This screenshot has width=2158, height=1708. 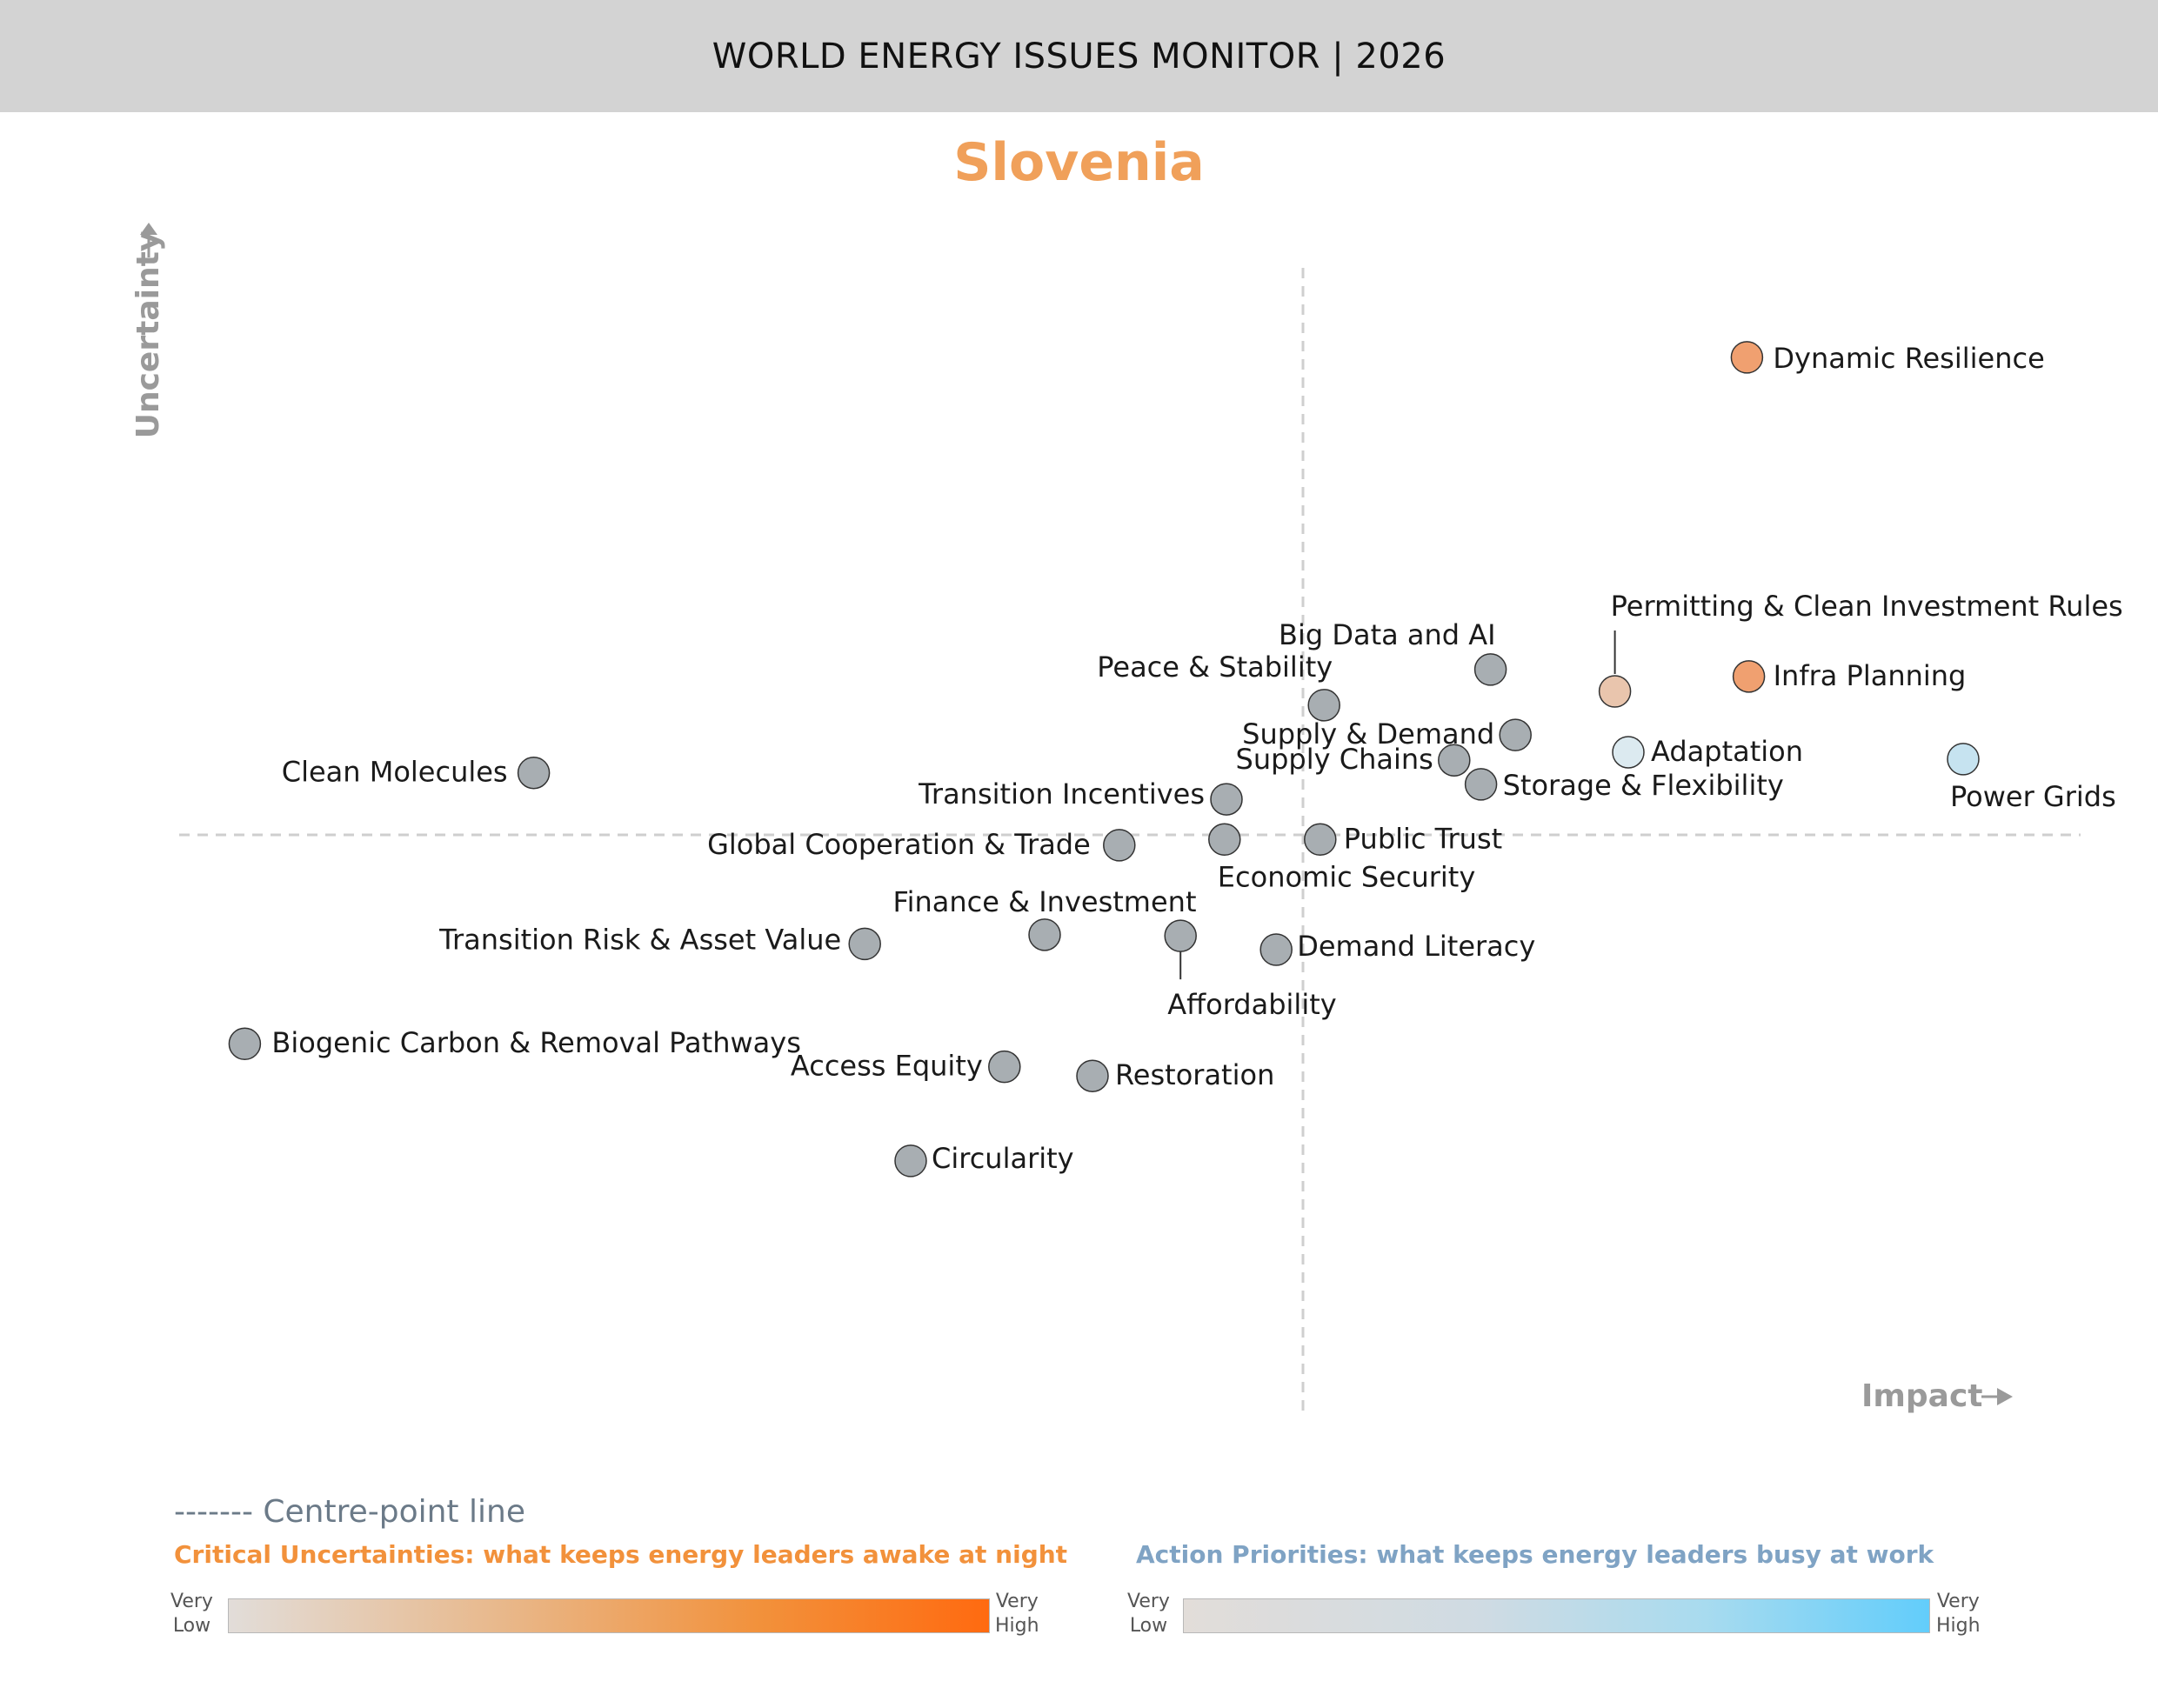 I want to click on data-point-affordability, so click(x=1180, y=935).